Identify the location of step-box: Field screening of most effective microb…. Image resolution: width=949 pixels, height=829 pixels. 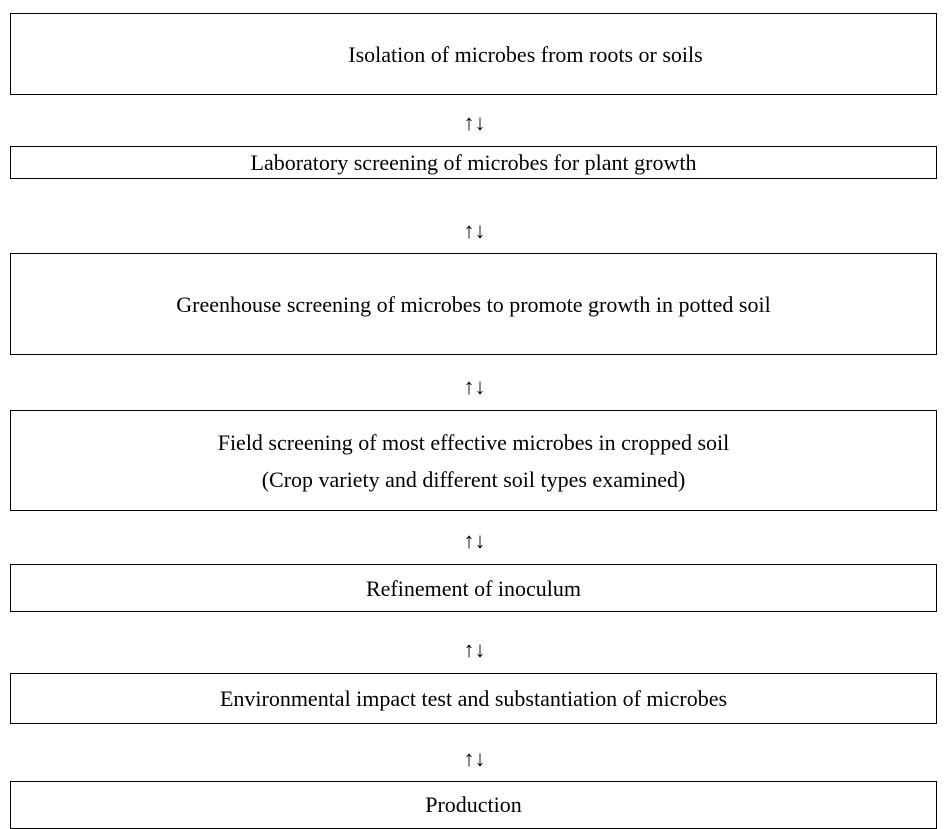
(473, 460).